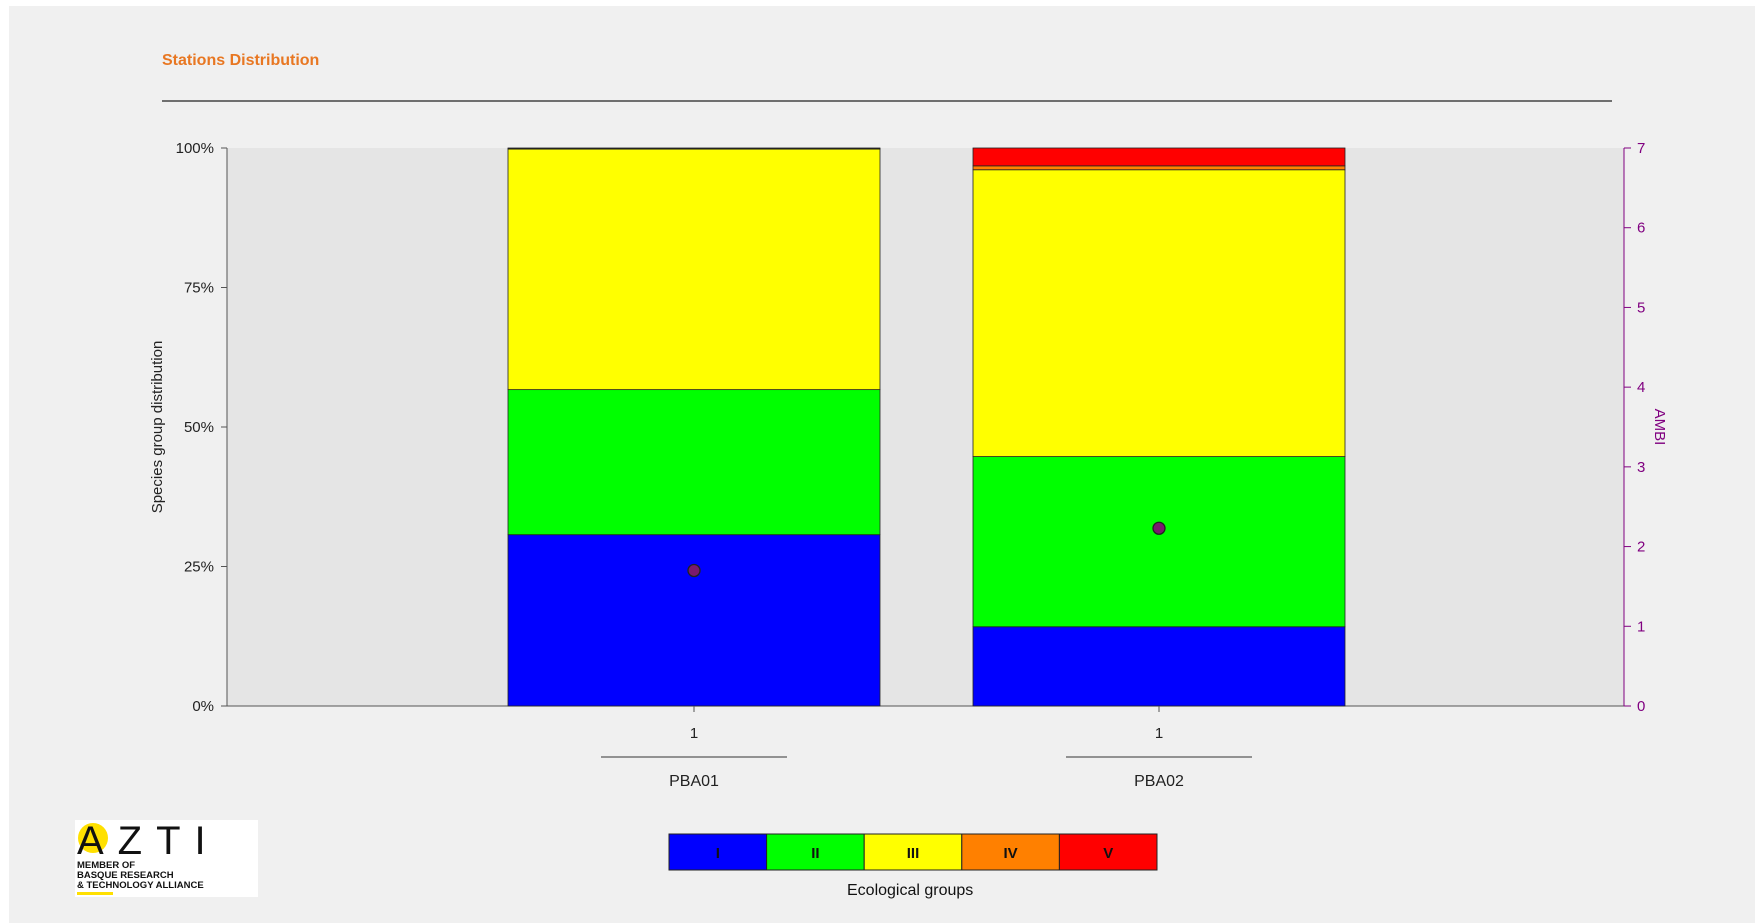 The image size is (1755, 923). Describe the element at coordinates (1641, 547) in the screenshot. I see `y2-tick-label: 2` at that location.